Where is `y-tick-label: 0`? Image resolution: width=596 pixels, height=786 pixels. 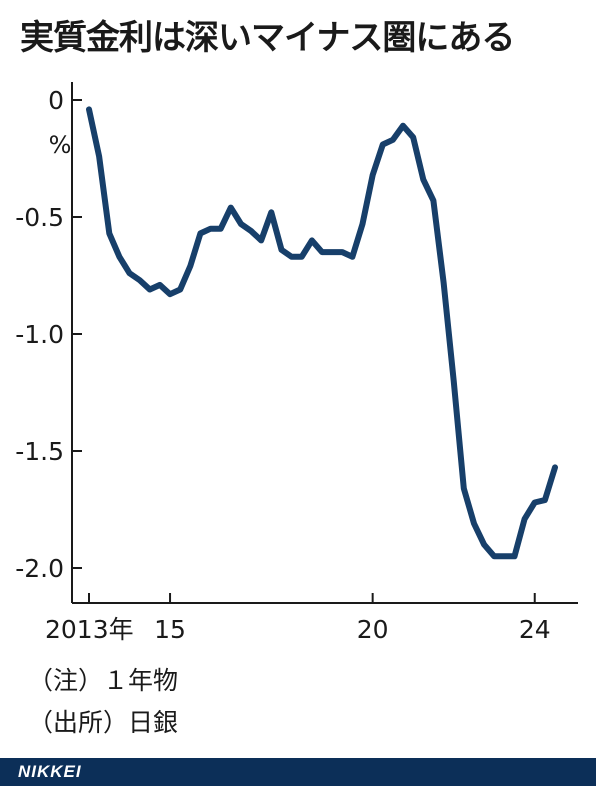
y-tick-label: 0 is located at coordinates (56, 100).